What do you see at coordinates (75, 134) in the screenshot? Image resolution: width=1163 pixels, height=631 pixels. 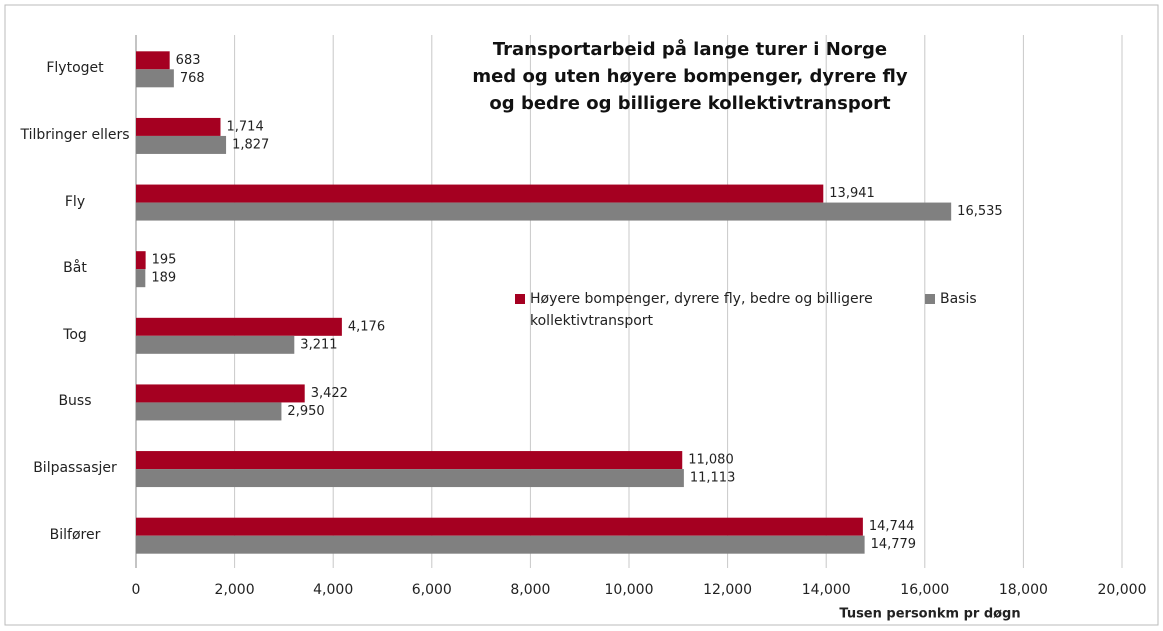 I see `y-tick-label: Tilbringer ellers` at bounding box center [75, 134].